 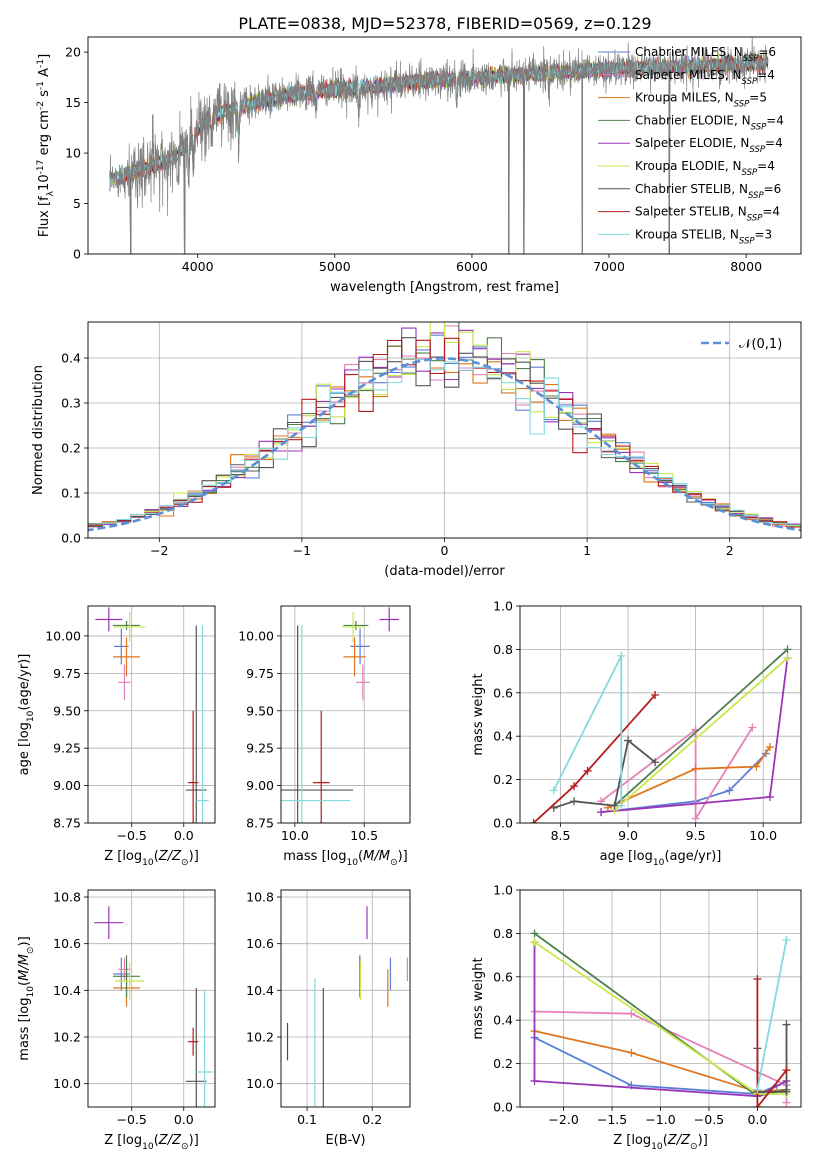 What do you see at coordinates (340, 715) in the screenshot?
I see `age-mass-plot-area` at bounding box center [340, 715].